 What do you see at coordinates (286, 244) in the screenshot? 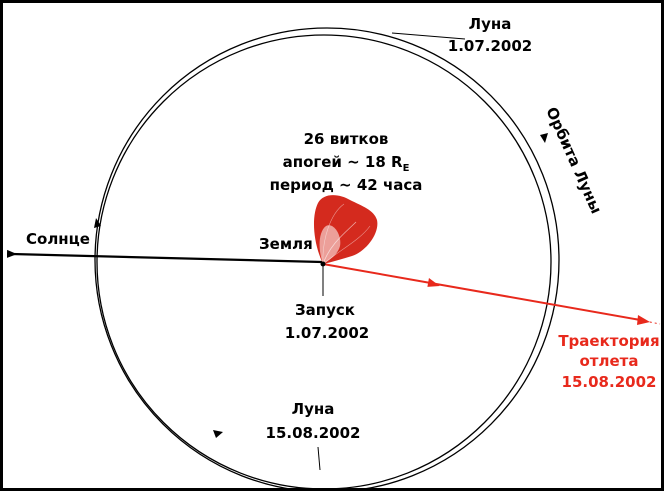
I see `earth-label: Земля` at bounding box center [286, 244].